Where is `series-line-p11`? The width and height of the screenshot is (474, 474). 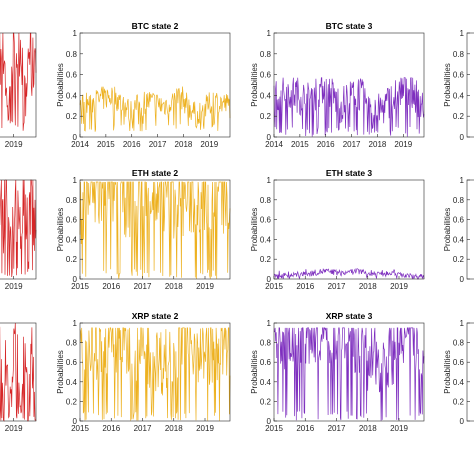 series-line-p11 is located at coordinates (155, 230).